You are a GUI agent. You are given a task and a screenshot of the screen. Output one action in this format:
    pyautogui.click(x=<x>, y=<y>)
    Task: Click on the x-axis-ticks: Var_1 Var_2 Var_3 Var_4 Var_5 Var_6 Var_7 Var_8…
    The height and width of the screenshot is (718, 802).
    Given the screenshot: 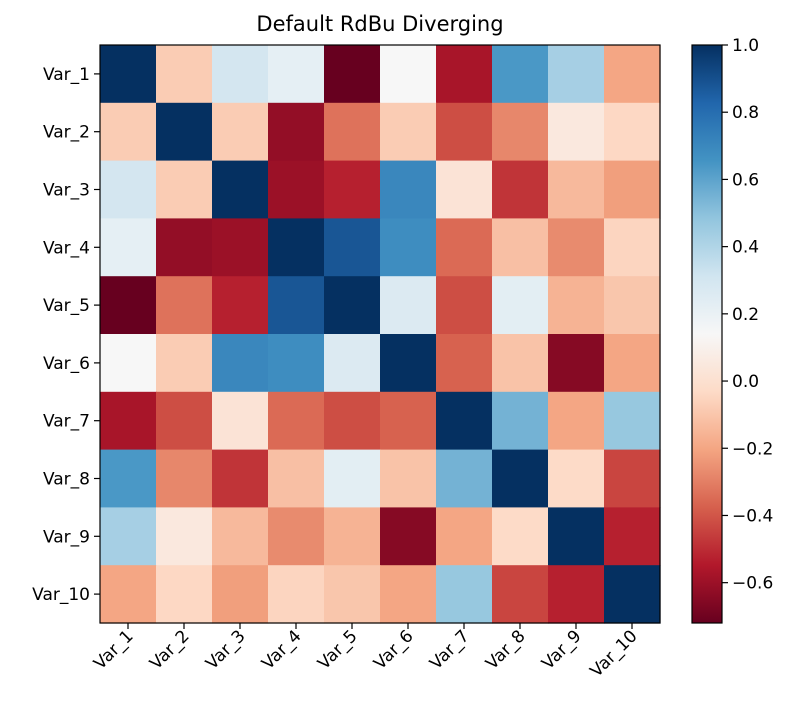 What is the action you would take?
    pyautogui.click(x=366, y=652)
    